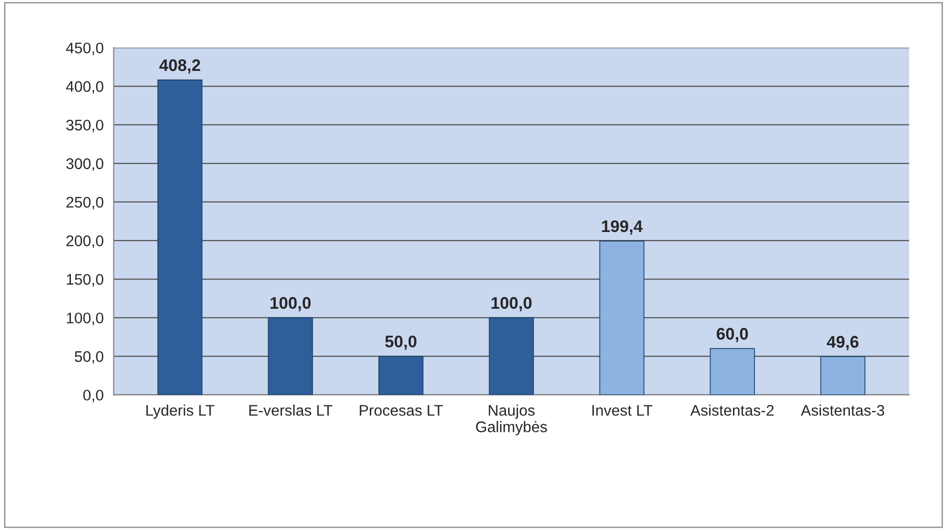 This screenshot has width=947, height=530. I want to click on data-label: 50,0, so click(400, 343).